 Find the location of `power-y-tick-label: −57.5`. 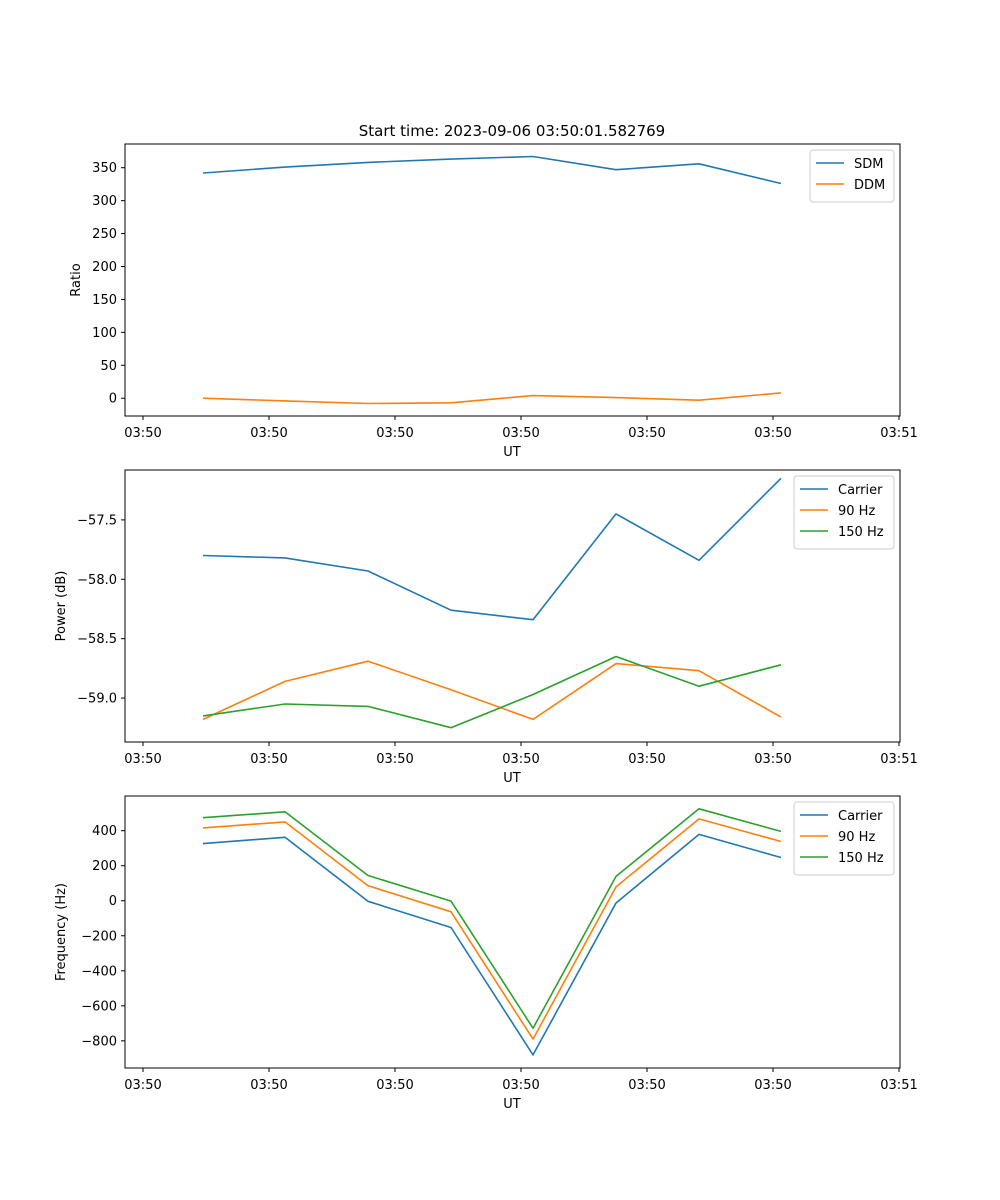

power-y-tick-label: −57.5 is located at coordinates (97, 520).